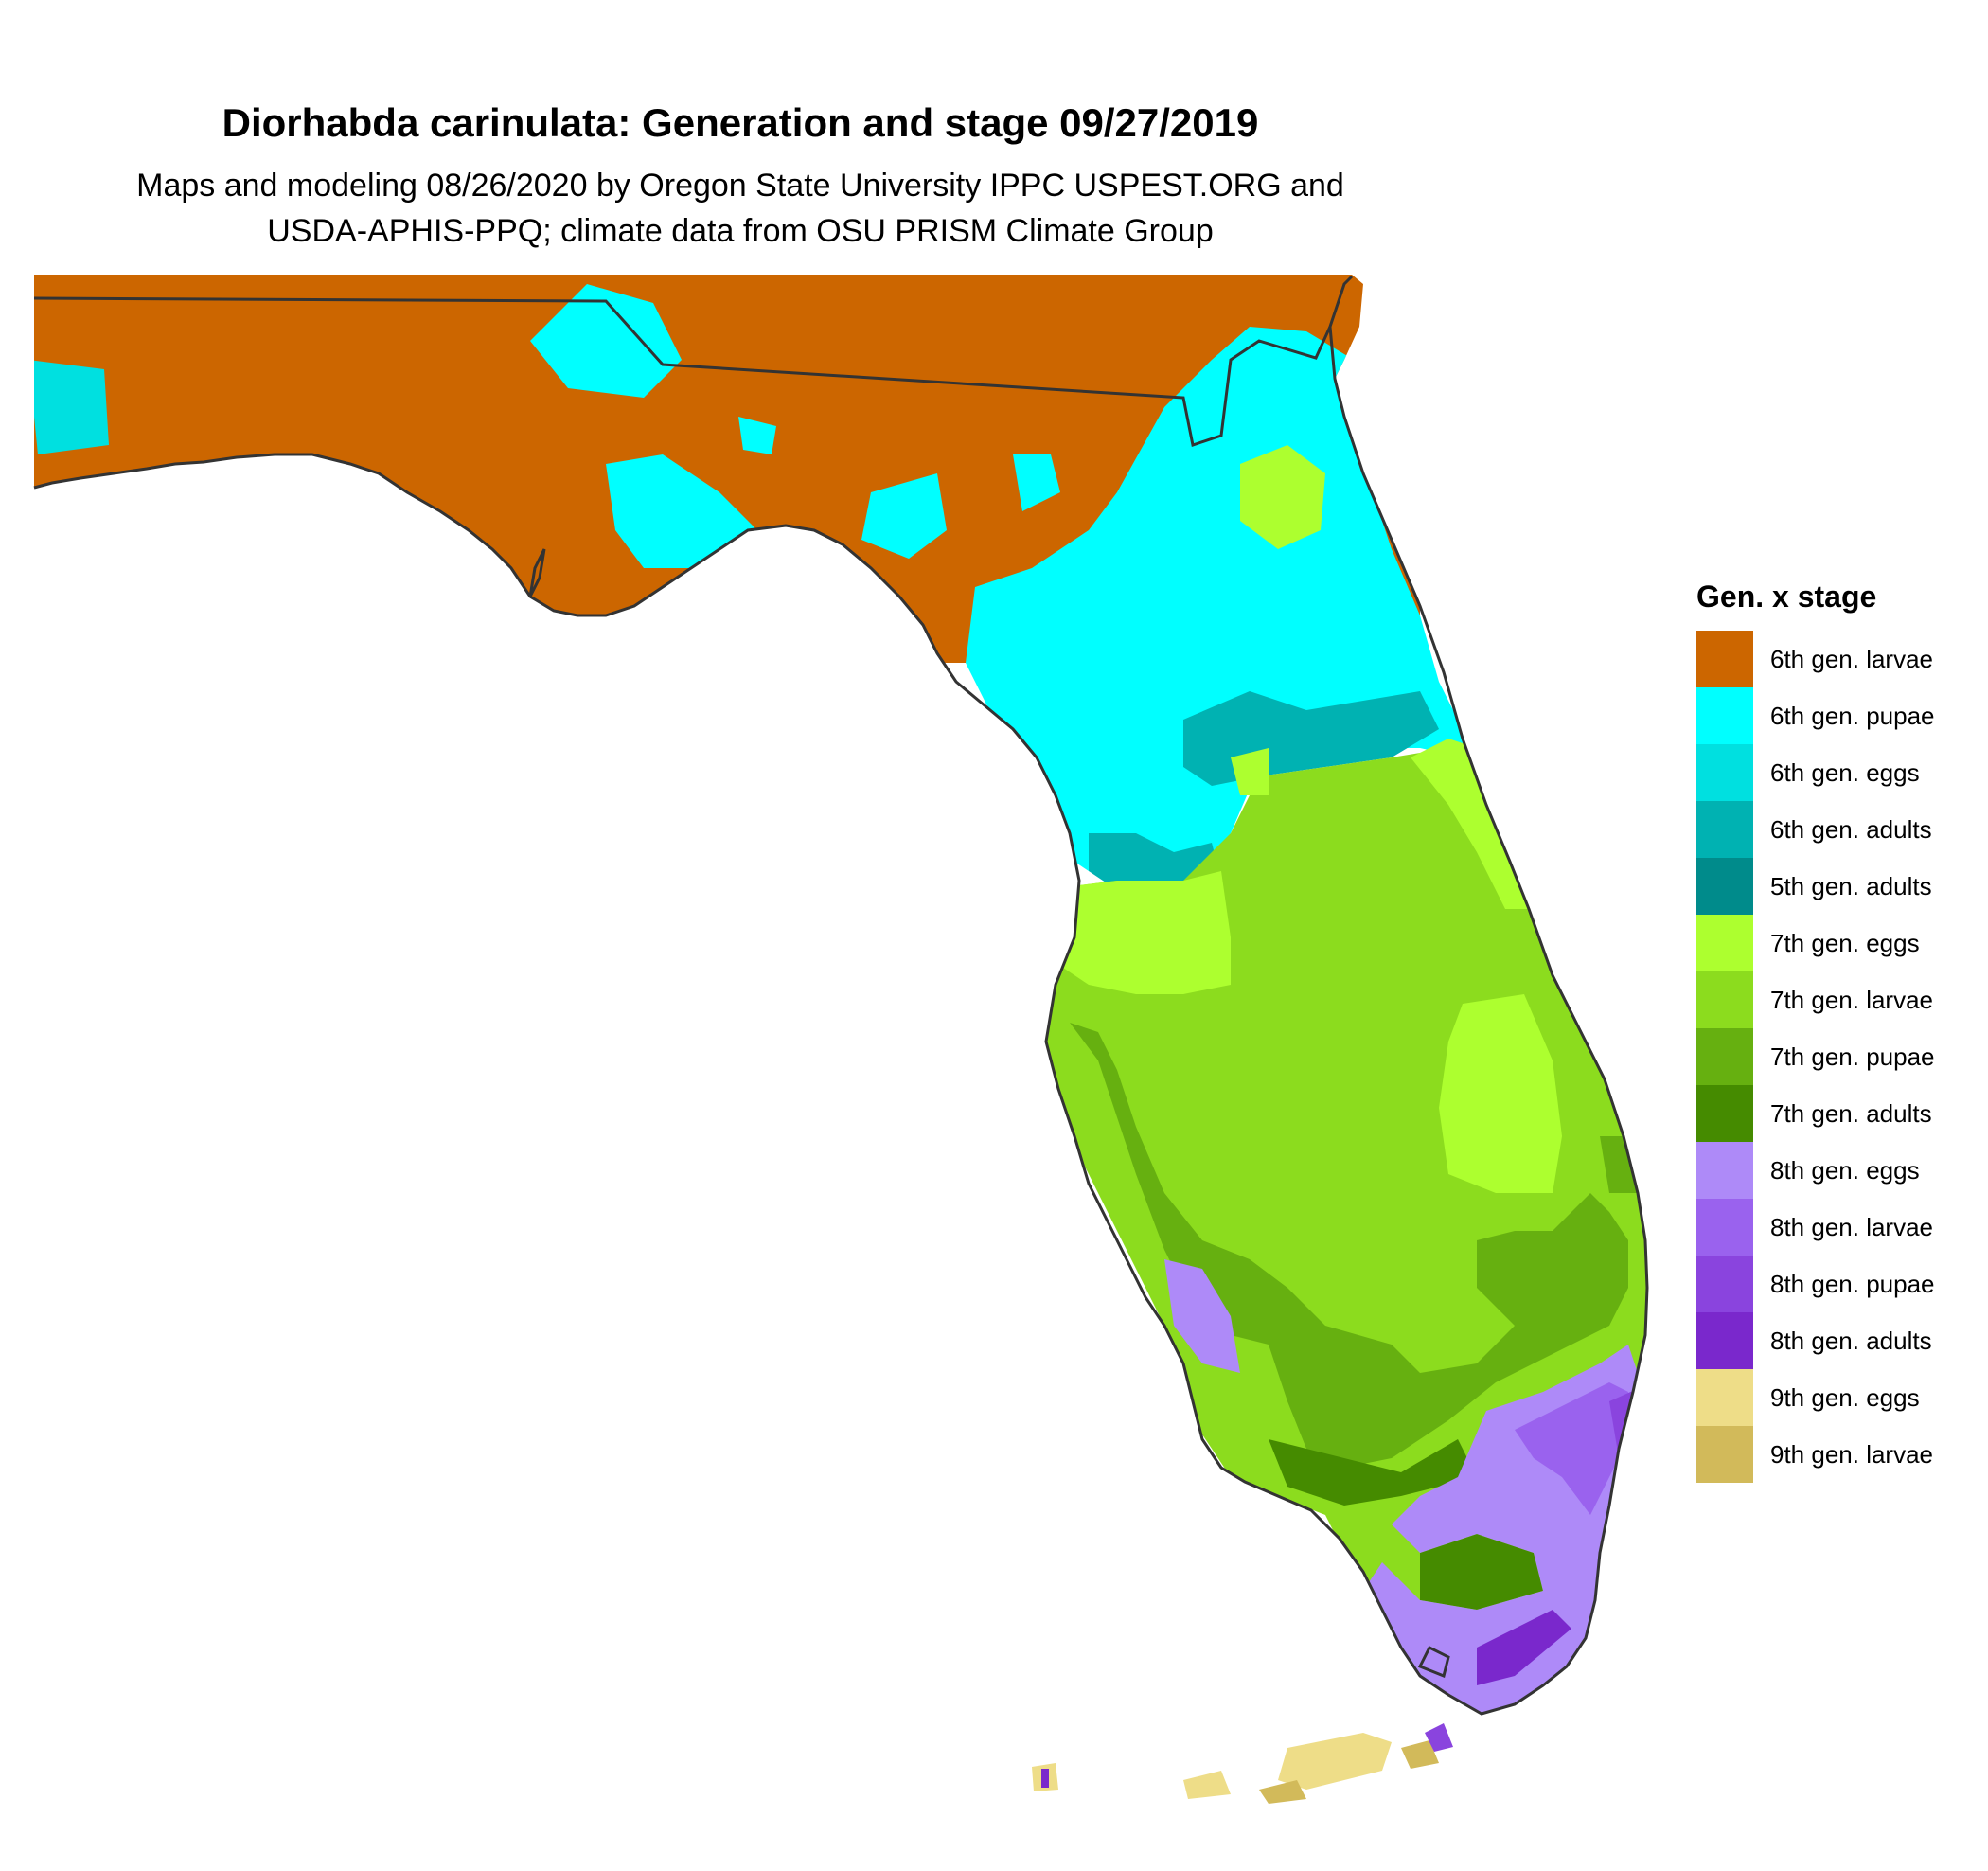 This screenshot has height=1871, width=1988. I want to click on legend-label: 6th gen. eggs, so click(1845, 772).